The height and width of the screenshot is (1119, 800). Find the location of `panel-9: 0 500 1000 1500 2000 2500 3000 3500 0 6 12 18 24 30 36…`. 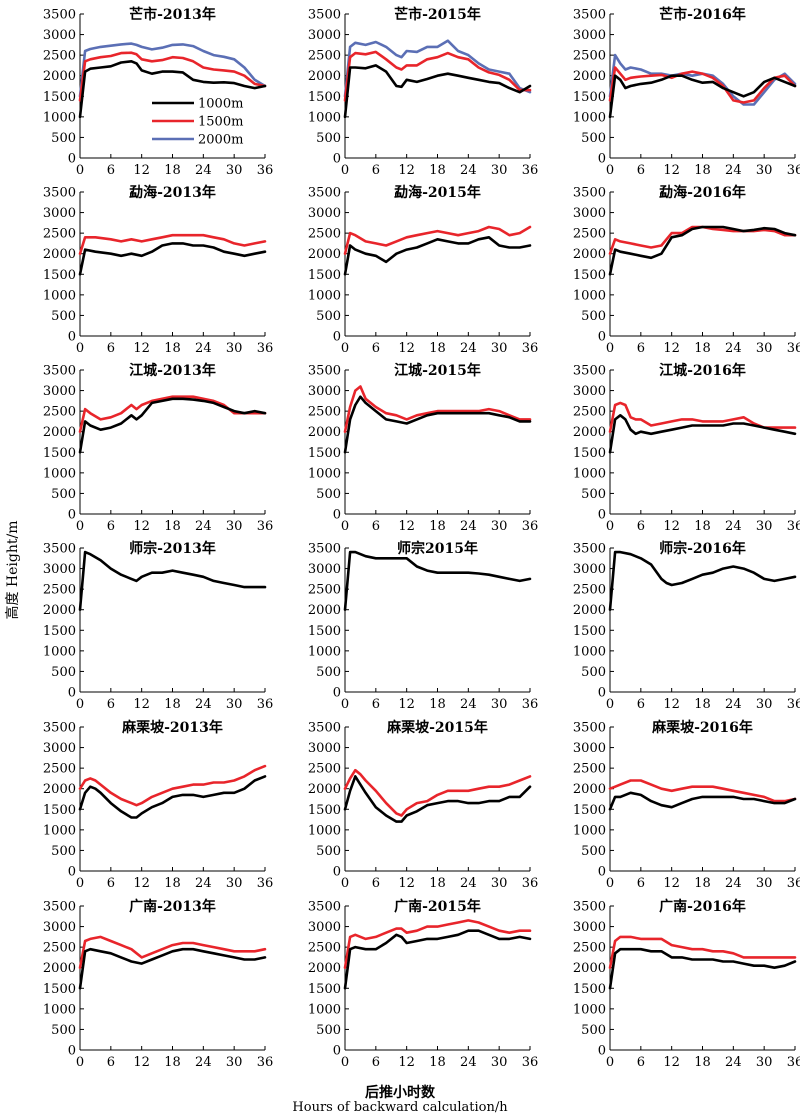

panel-9: 0 500 1000 1500 2000 2500 3000 3500 0 6 12 18 24 30 36… is located at coordinates (686, 448).